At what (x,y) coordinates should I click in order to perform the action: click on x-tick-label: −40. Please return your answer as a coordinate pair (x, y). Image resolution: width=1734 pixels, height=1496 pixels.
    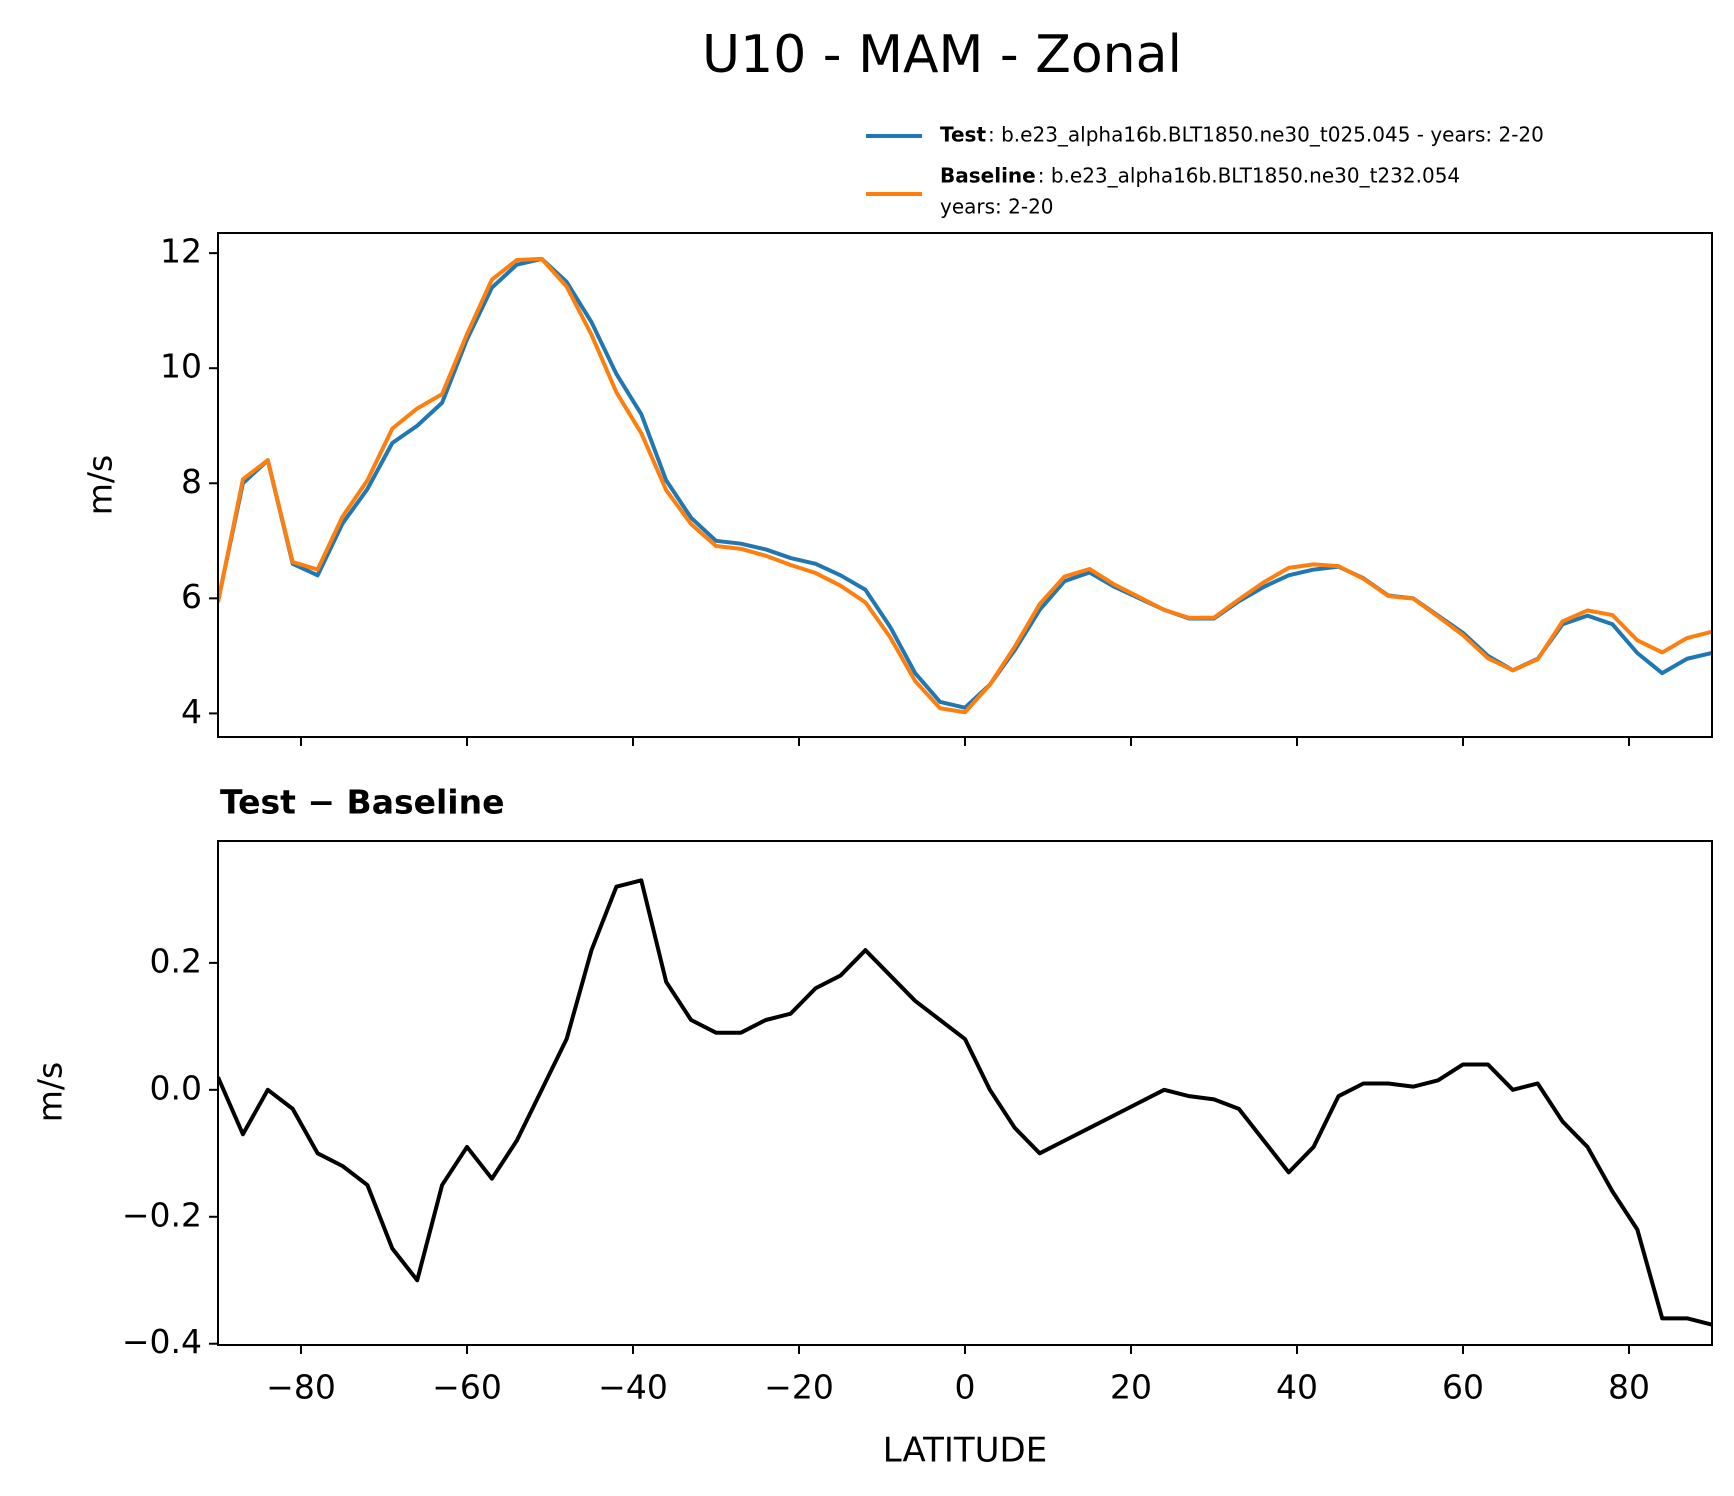
    Looking at the image, I should click on (633, 1387).